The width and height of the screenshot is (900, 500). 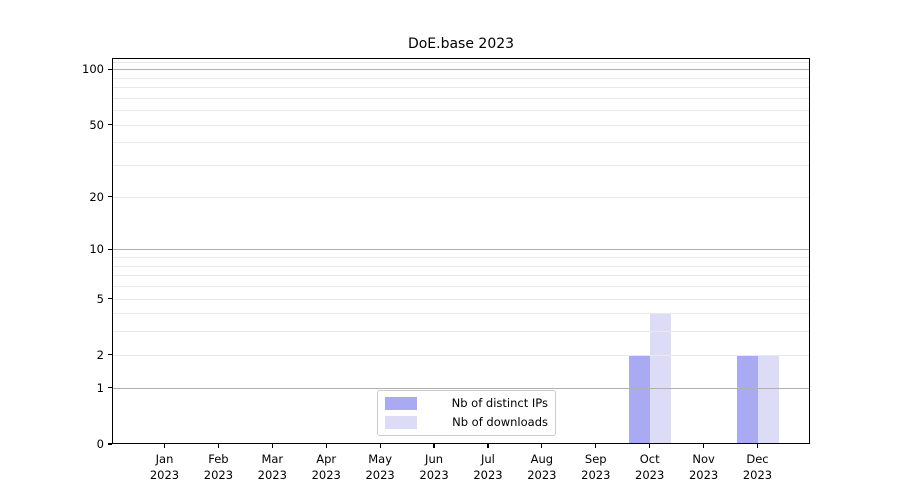 What do you see at coordinates (380, 459) in the screenshot?
I see `x-tick-month: May` at bounding box center [380, 459].